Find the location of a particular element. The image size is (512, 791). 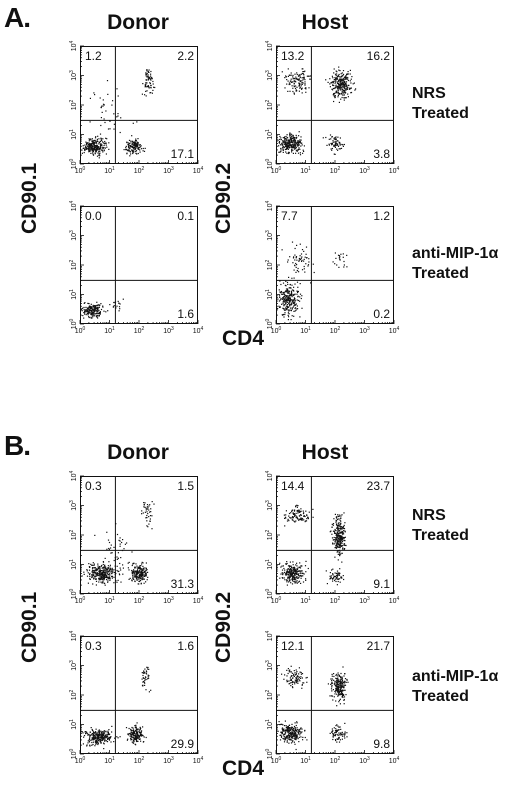

quadrant-lower-right-value: 3.8 is located at coordinates (381, 154).